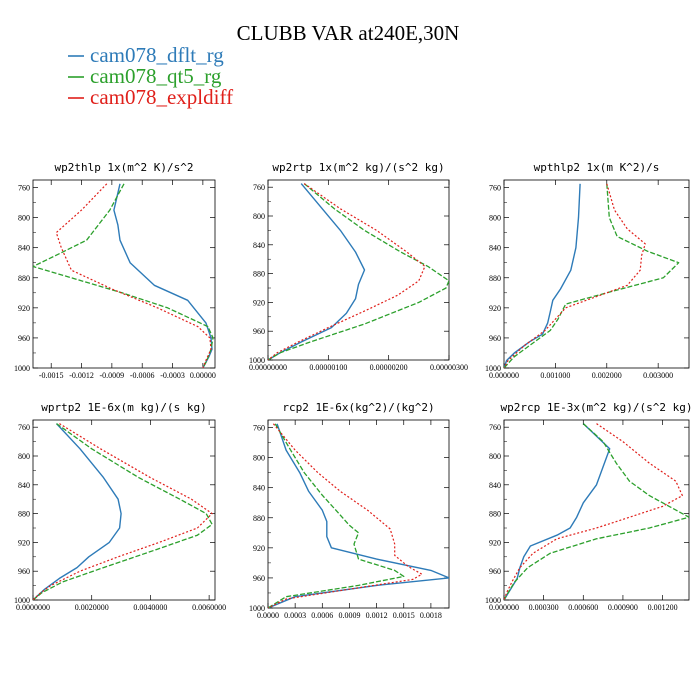 This screenshot has width=700, height=700. I want to click on x-tick-label: -0.0006, so click(142, 375).